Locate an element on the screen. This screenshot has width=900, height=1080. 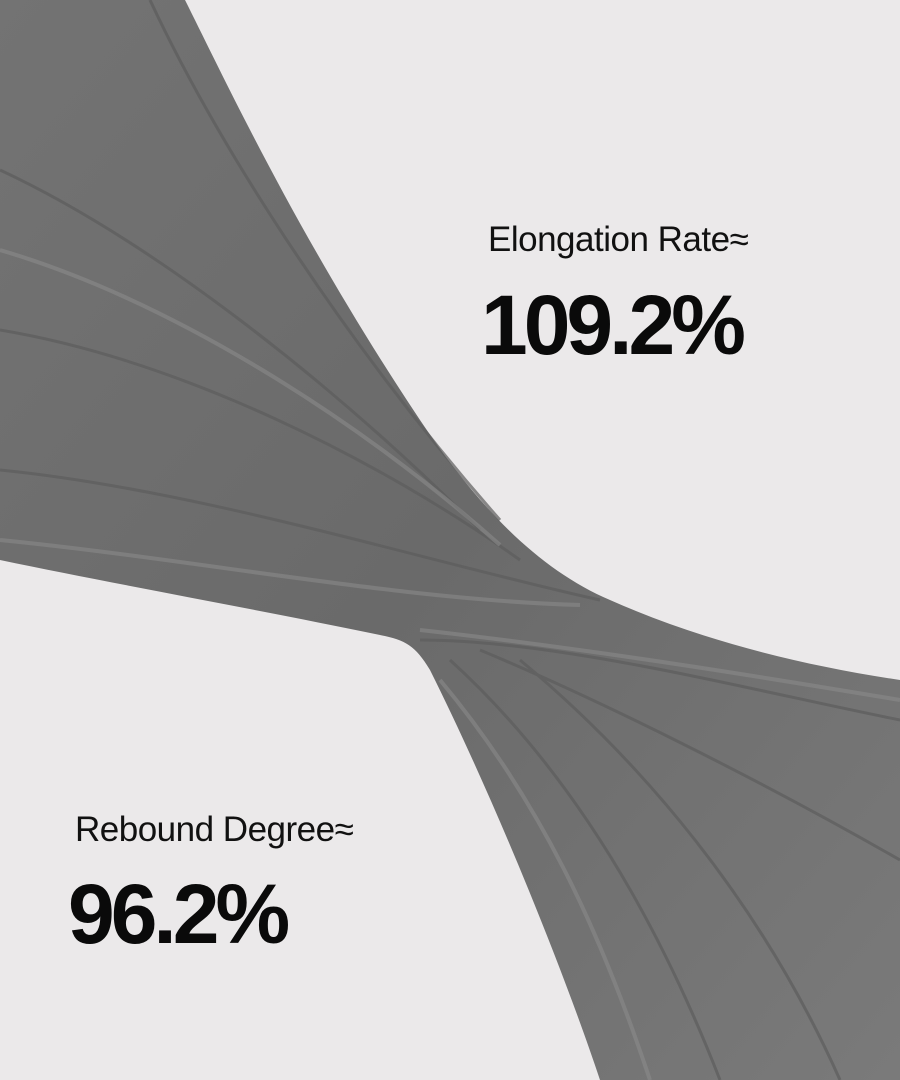
elongation-rate-value: 109.2% is located at coordinates (613, 325).